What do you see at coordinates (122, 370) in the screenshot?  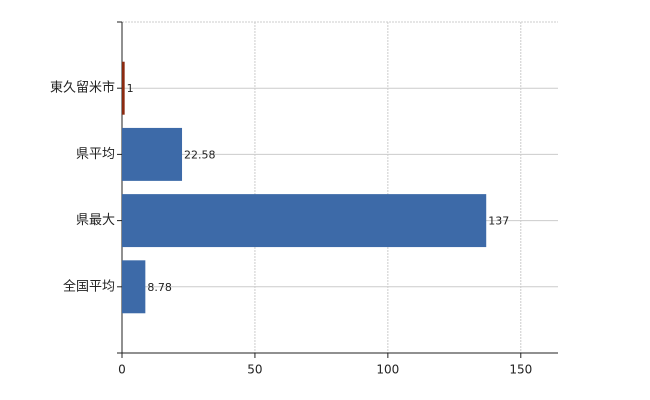 I see `x-tick-label: 0` at bounding box center [122, 370].